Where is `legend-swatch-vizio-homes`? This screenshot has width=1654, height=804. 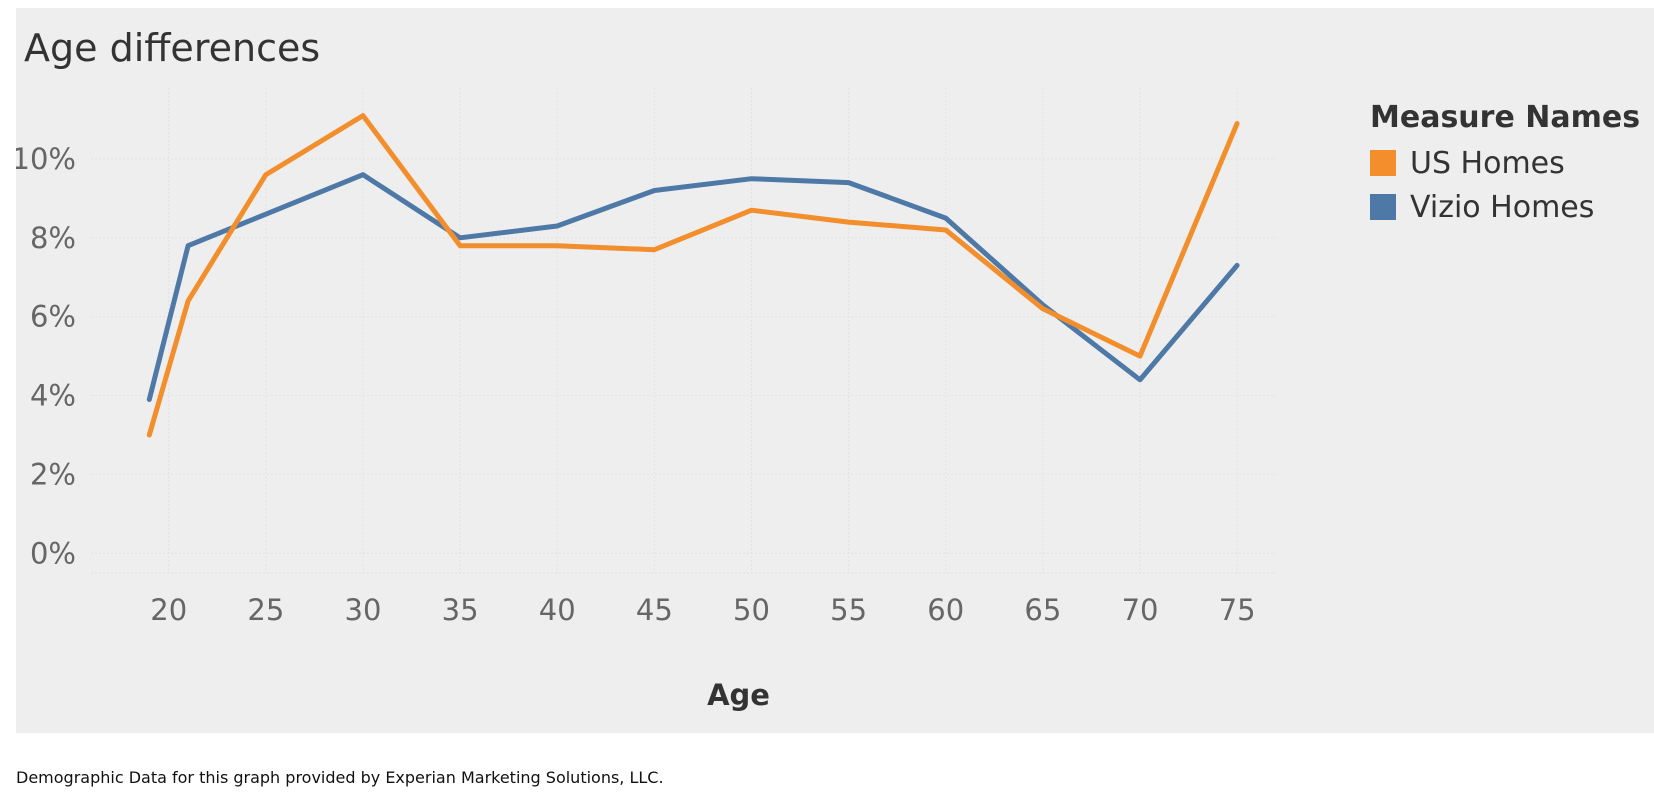
legend-swatch-vizio-homes is located at coordinates (1383, 207).